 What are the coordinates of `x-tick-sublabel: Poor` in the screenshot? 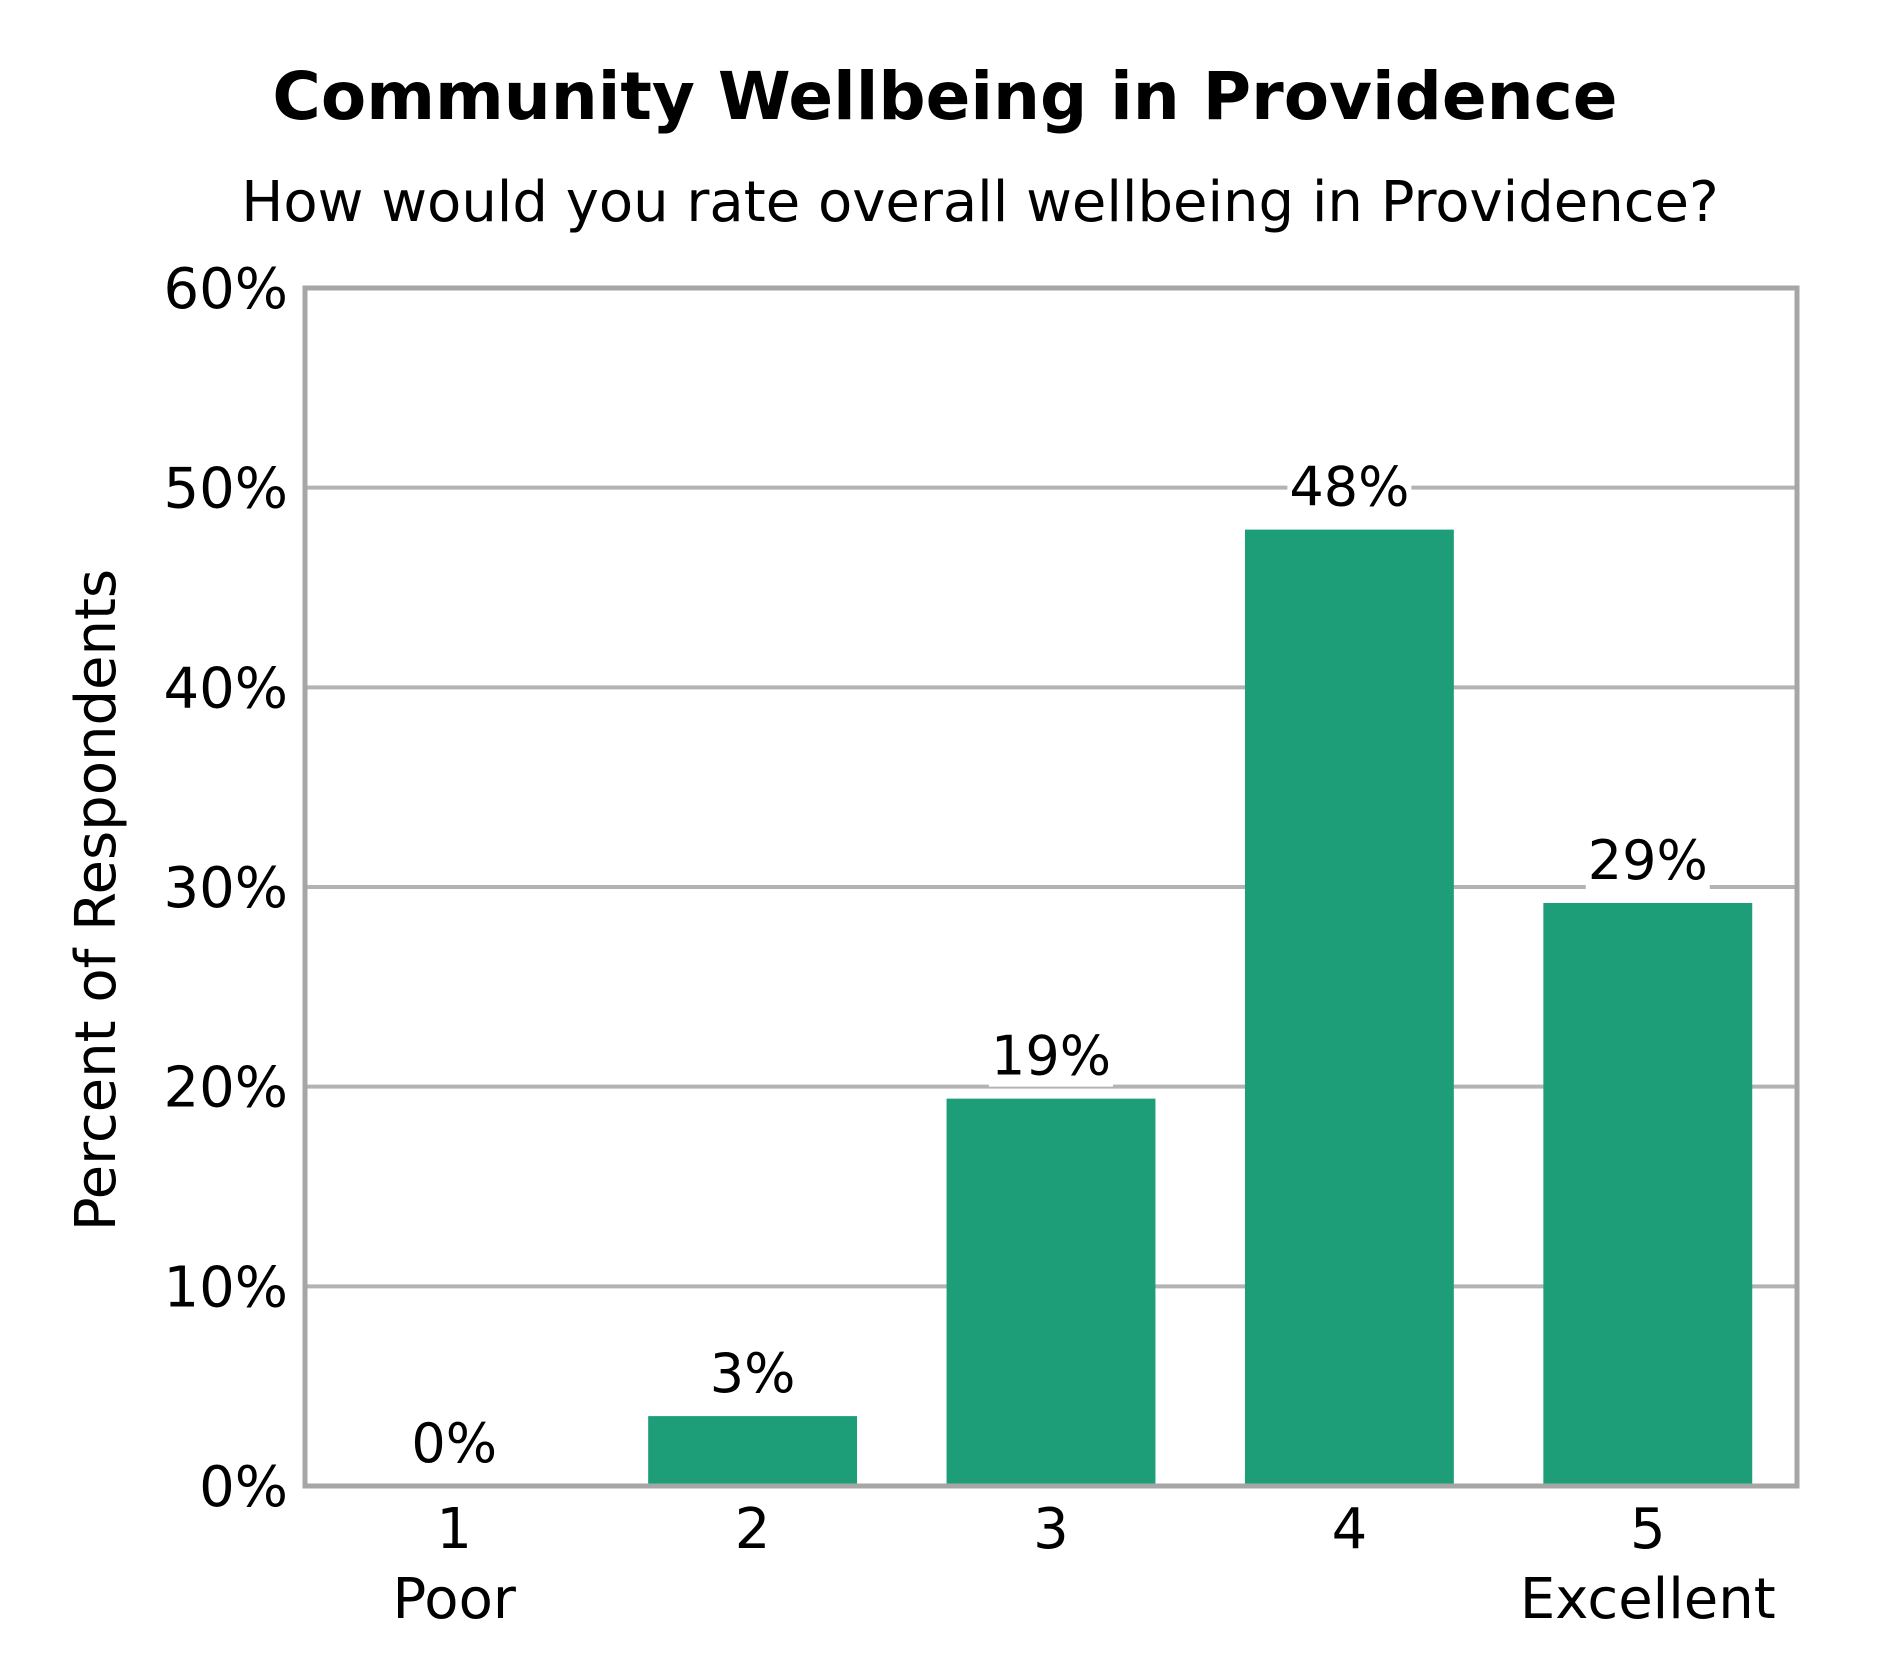 It's located at (455, 1599).